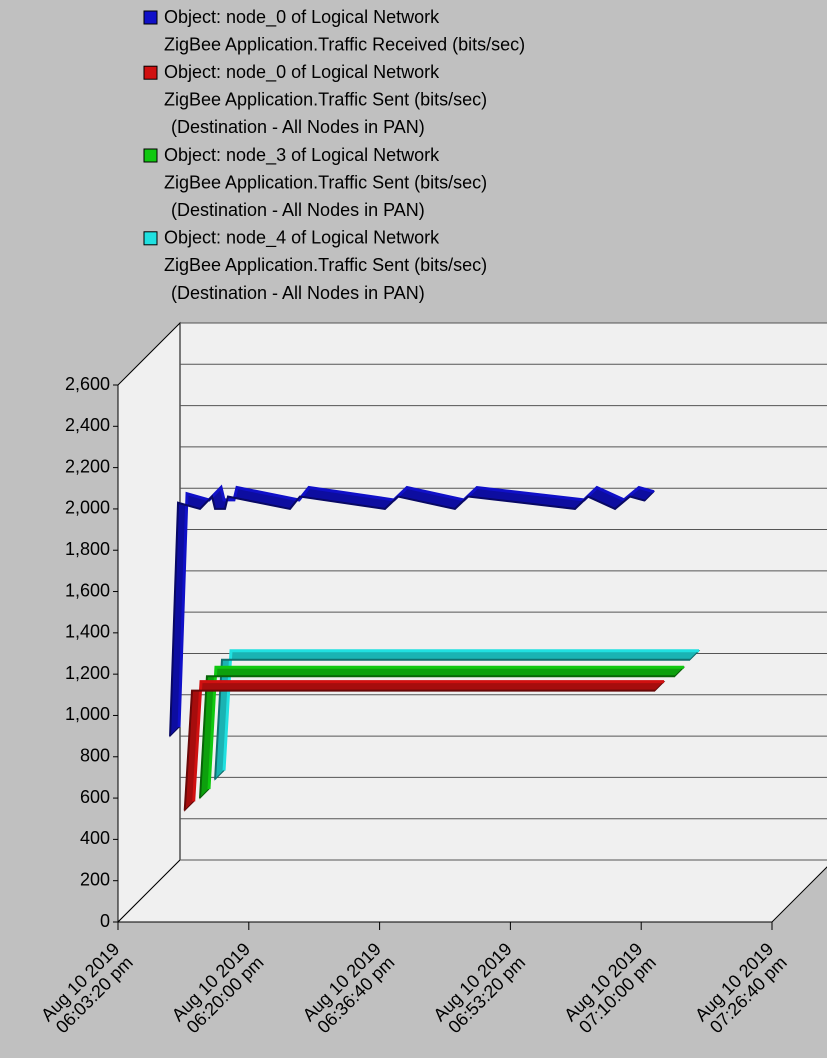 This screenshot has height=1058, width=827. Describe the element at coordinates (95, 756) in the screenshot. I see `y-tick-label: 800` at that location.